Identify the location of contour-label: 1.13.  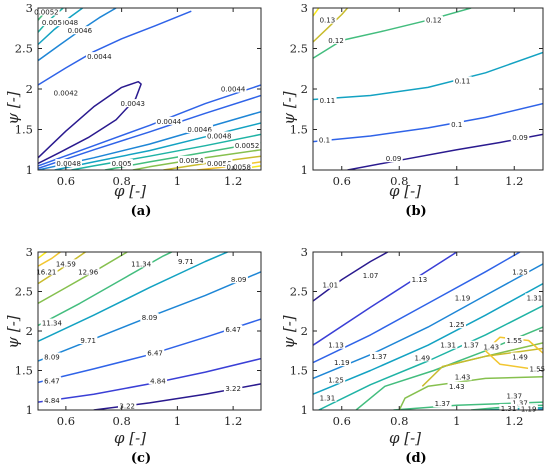
(419, 279).